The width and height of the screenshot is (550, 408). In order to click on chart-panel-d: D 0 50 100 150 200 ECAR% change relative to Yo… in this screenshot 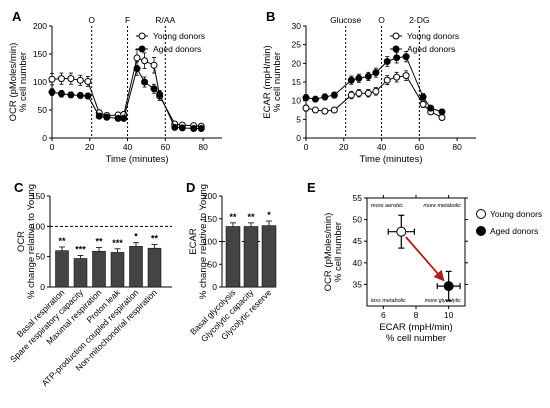, I will do `click(231, 262)`.